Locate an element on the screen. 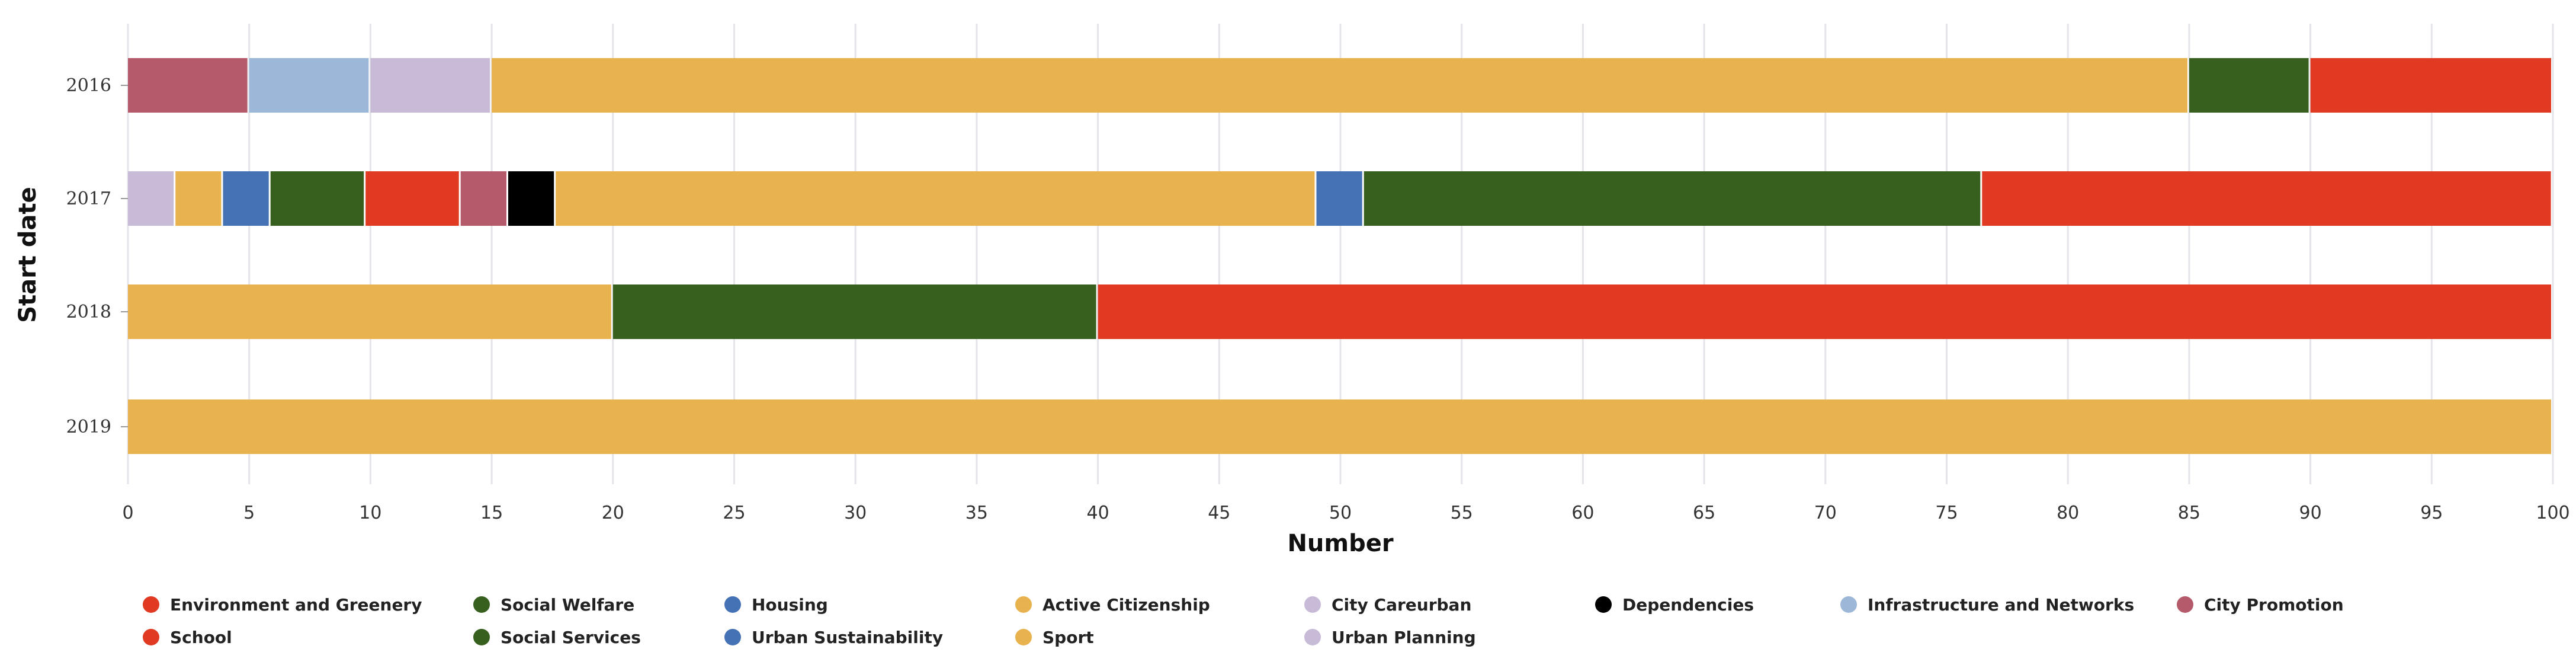 The height and width of the screenshot is (665, 2576). y-tick-labels: 2016 2017 2018 2019 is located at coordinates (97, 256).